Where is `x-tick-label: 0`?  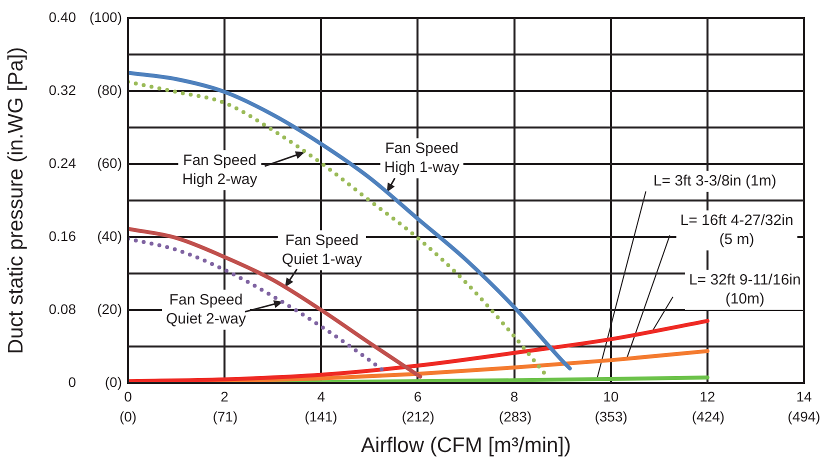
x-tick-label: 0 is located at coordinates (128, 396).